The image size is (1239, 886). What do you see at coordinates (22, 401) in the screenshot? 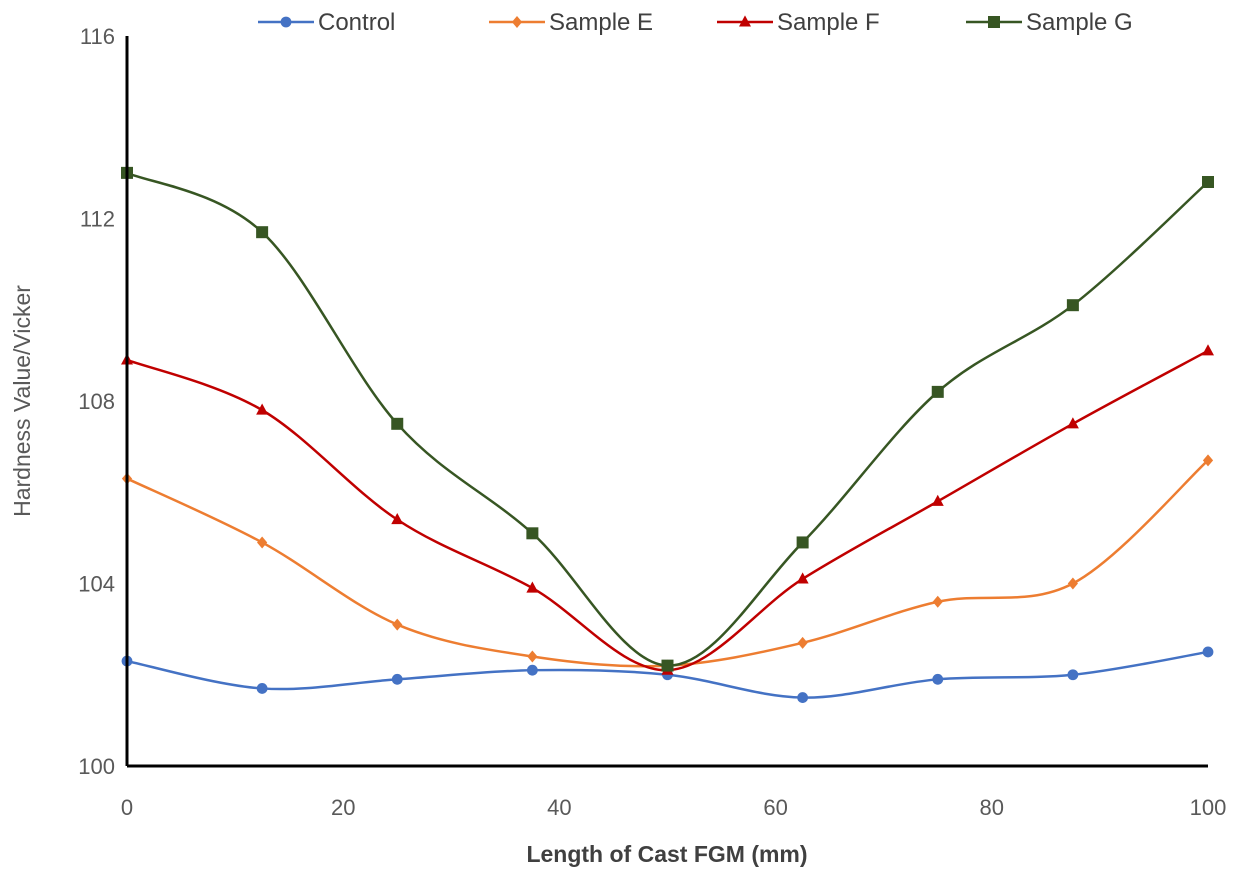
I see `y-axis-title: Hardness Value/Vicker` at bounding box center [22, 401].